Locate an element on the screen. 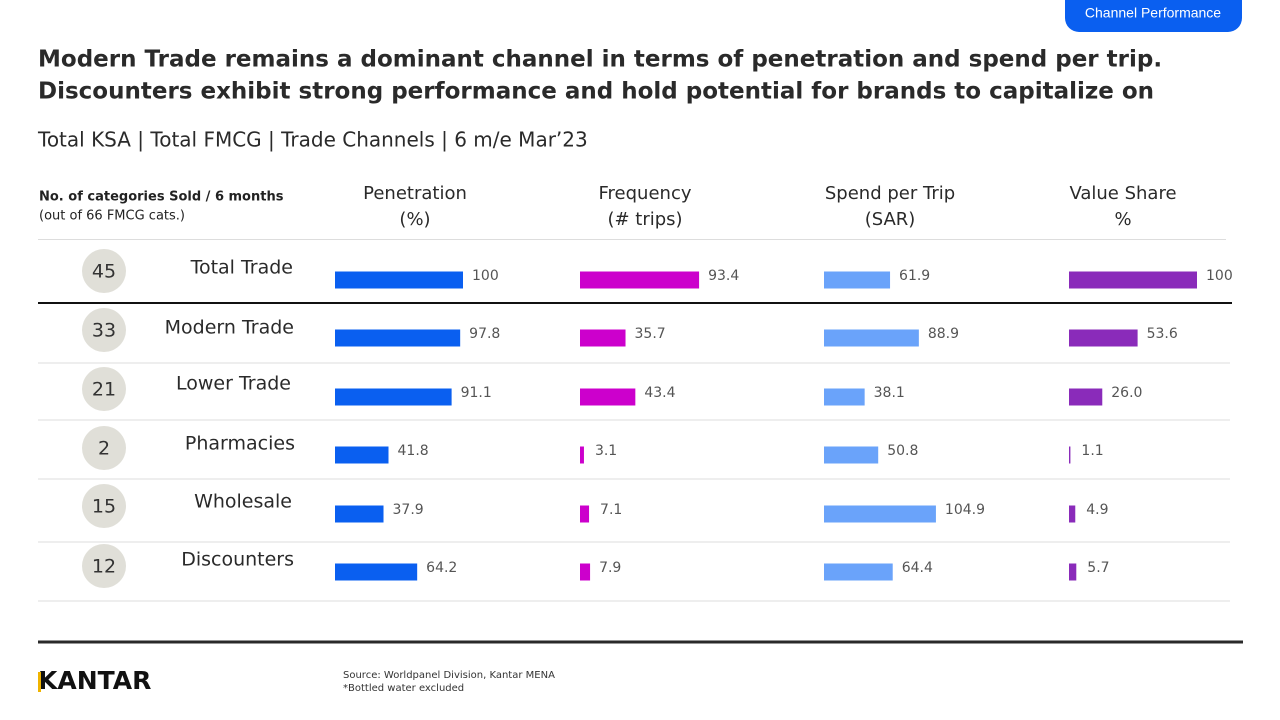 This screenshot has height=720, width=1280. note: *Bottled water excluded is located at coordinates (403, 688).